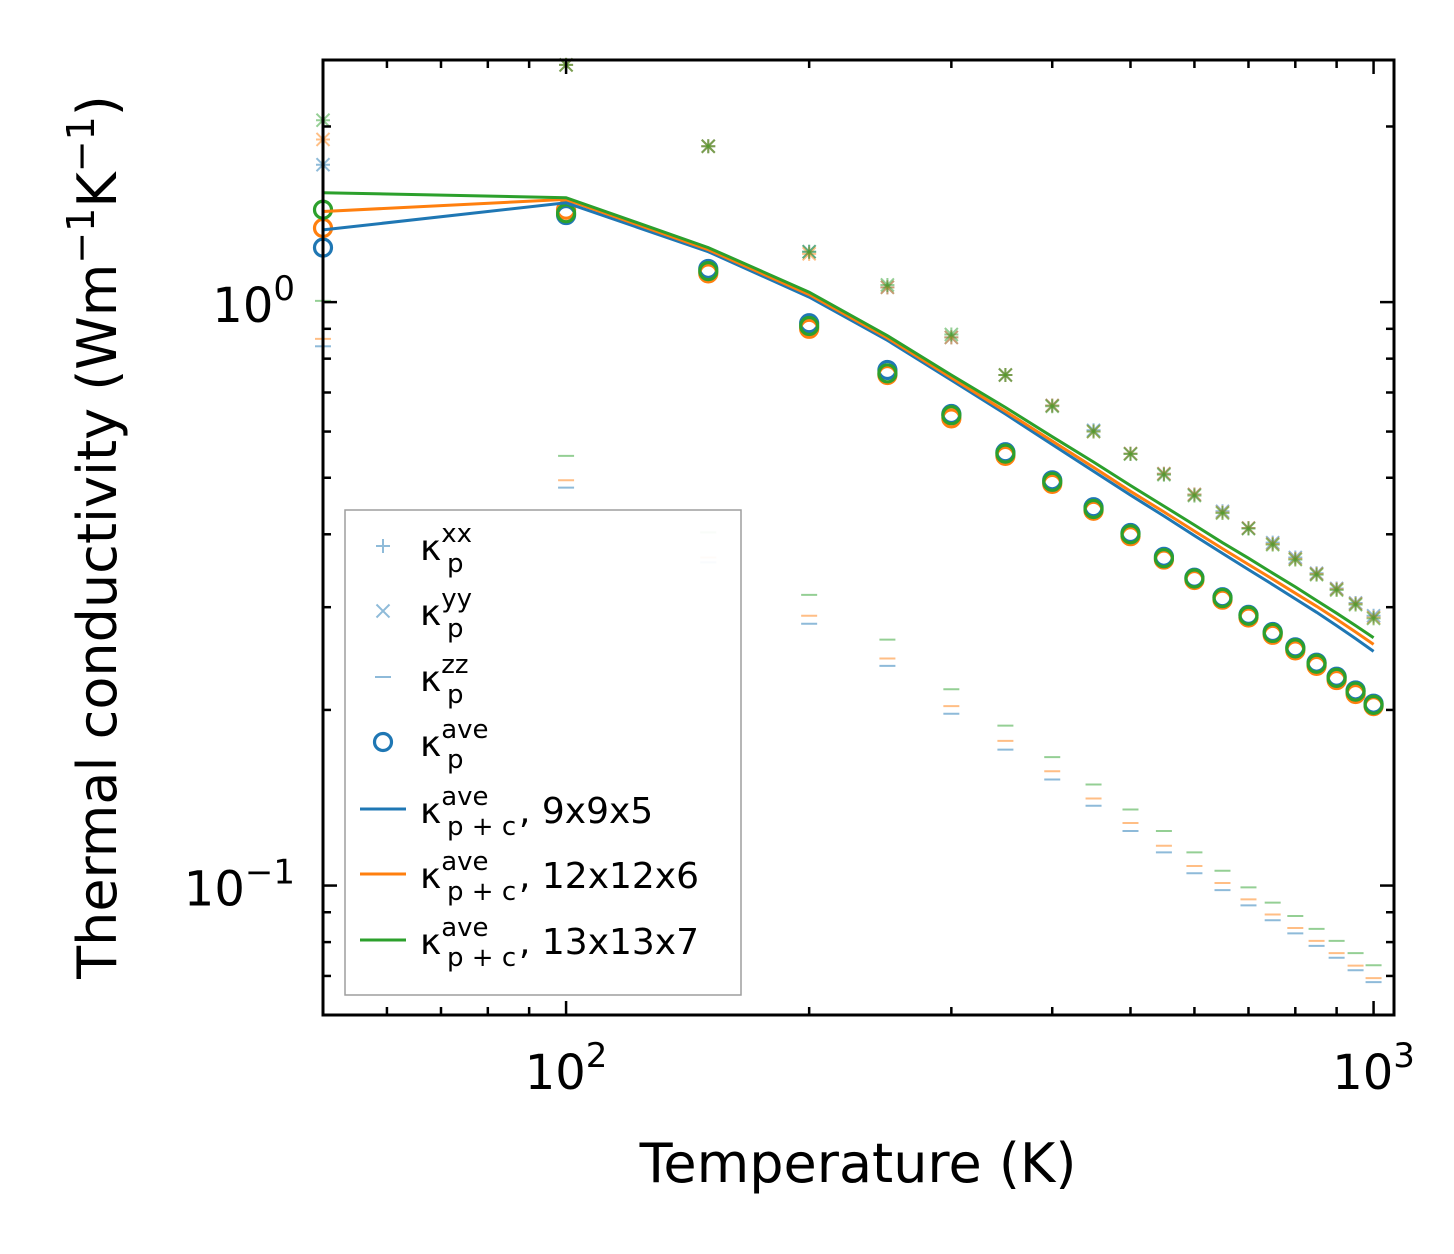  I want to click on y-axis-label: Thermal conductivity (Wm−1K−1), so click(94, 537).